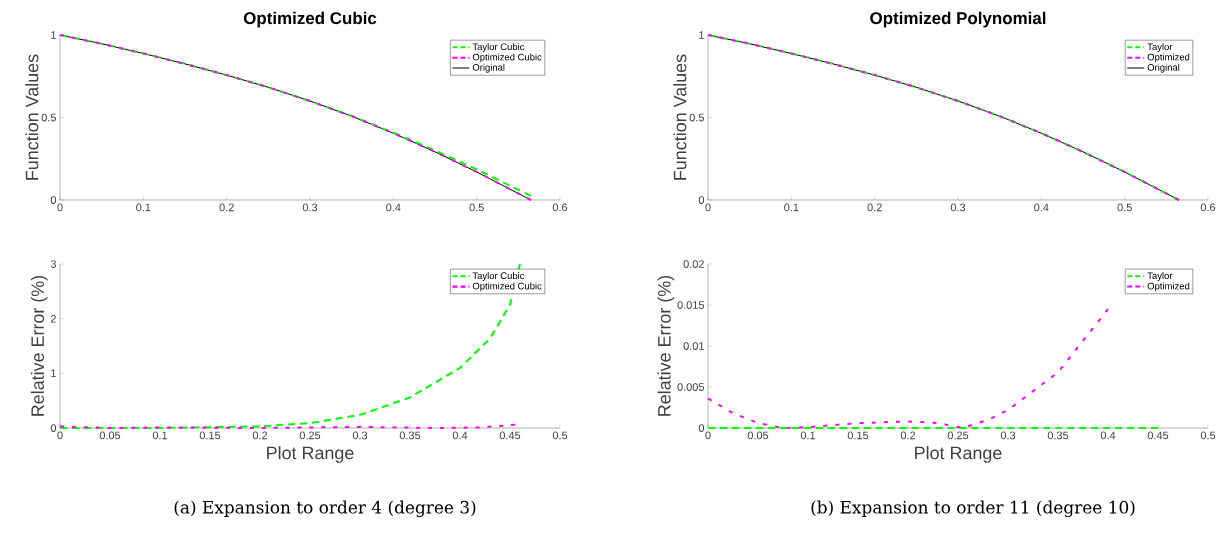 This screenshot has height=535, width=1226. Describe the element at coordinates (958, 19) in the screenshot. I see `chart-title: Optimized Polynomial` at that location.